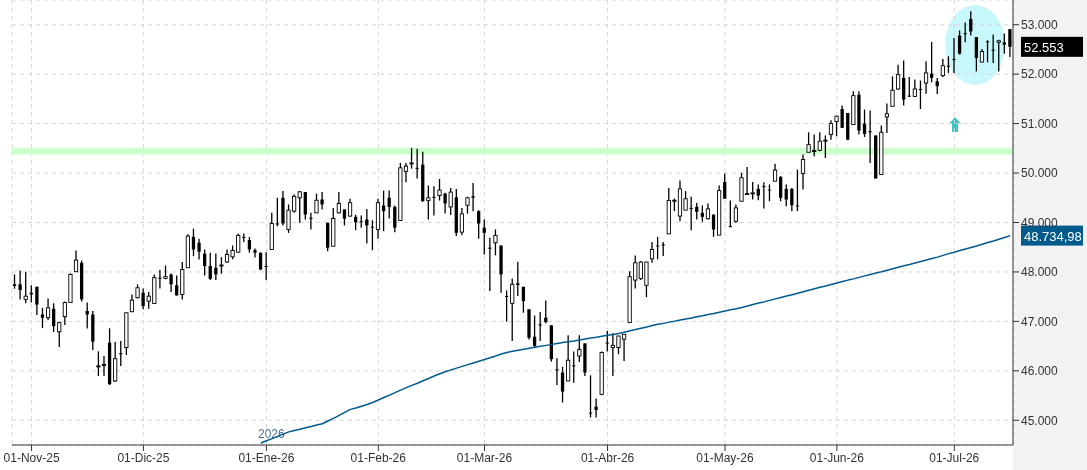  What do you see at coordinates (1040, 24) in the screenshot?
I see `y-tick-label: 53.000` at bounding box center [1040, 24].